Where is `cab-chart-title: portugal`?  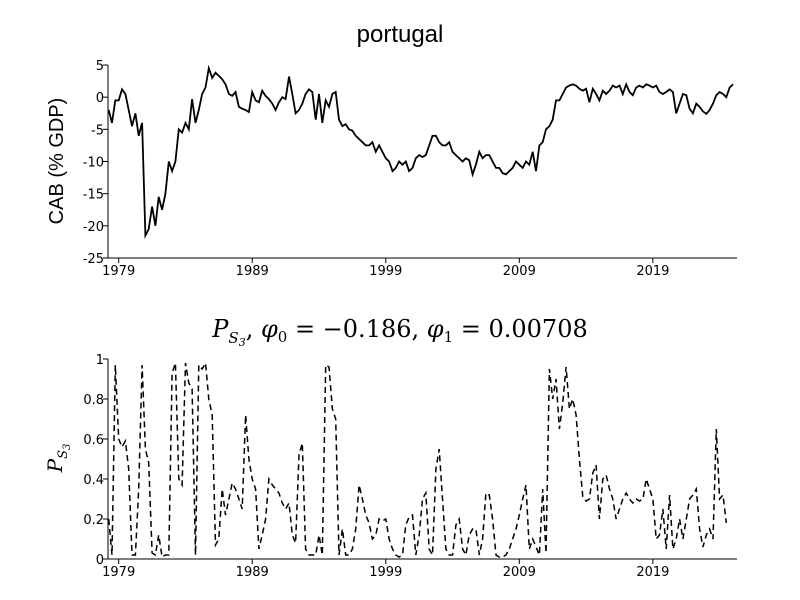 cab-chart-title: portugal is located at coordinates (400, 34).